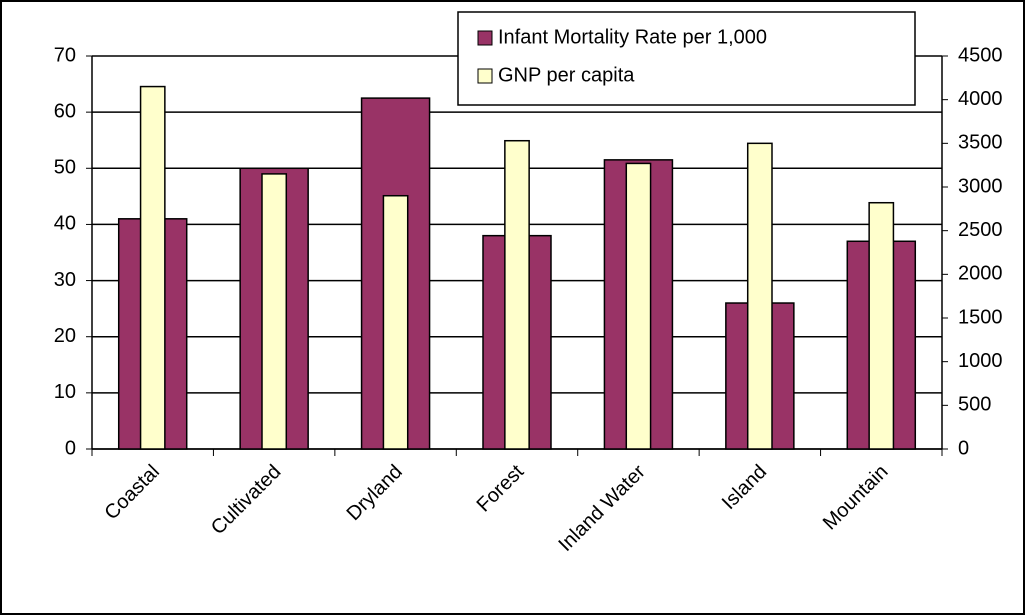 This screenshot has width=1026, height=616. Describe the element at coordinates (980, 186) in the screenshot. I see `y2-tick-label: 3000` at that location.